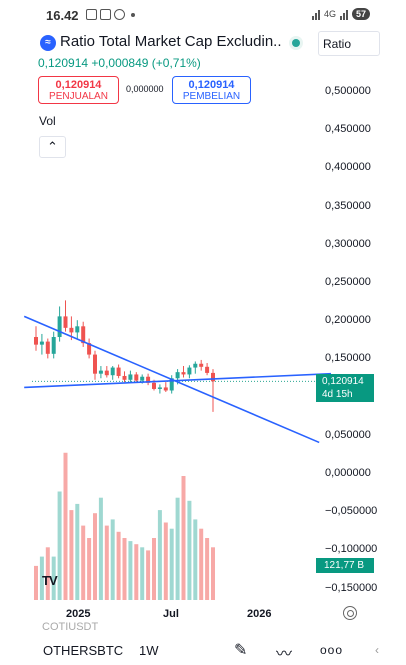 This screenshot has width=406, height=665. Describe the element at coordinates (119, 14) in the screenshot. I see `app-icon` at that location.